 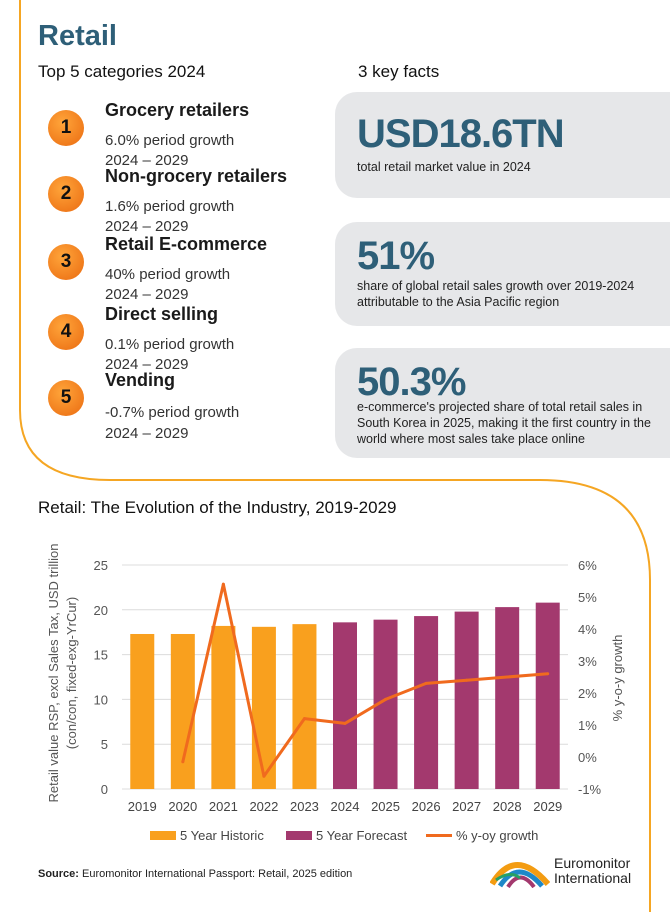 I want to click on category-name: Retail E-commerce, so click(x=186, y=244).